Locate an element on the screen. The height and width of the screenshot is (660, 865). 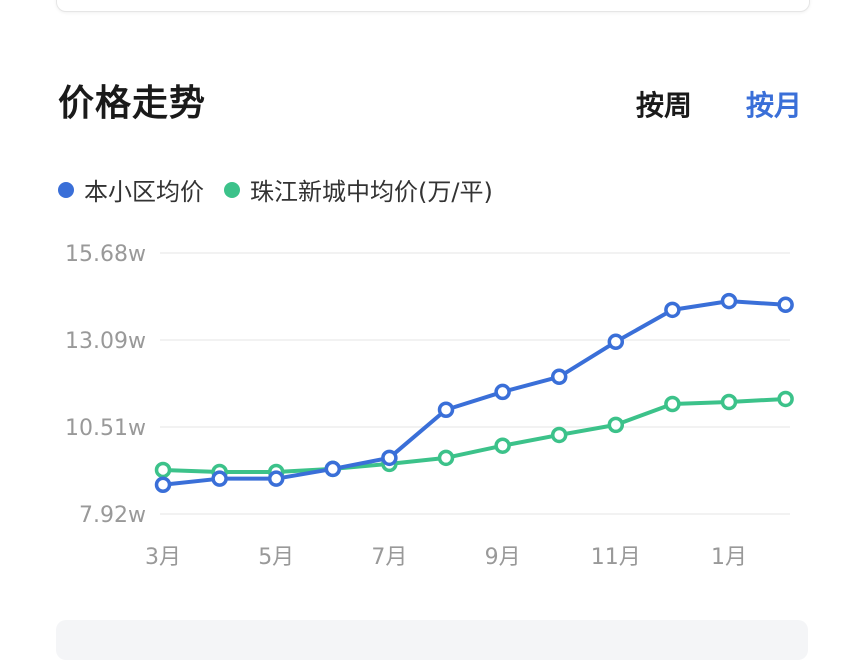
y-tick-label: 10.51w is located at coordinates (105, 428).